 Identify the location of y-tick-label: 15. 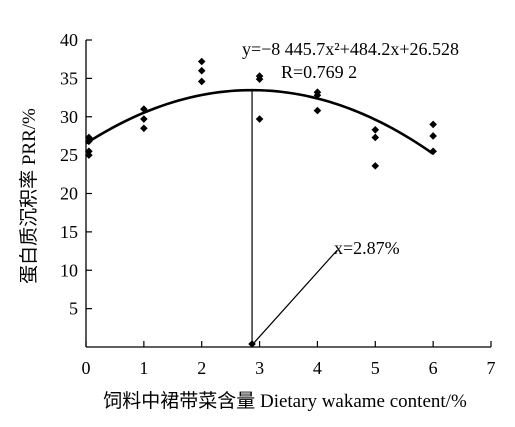
(69, 232).